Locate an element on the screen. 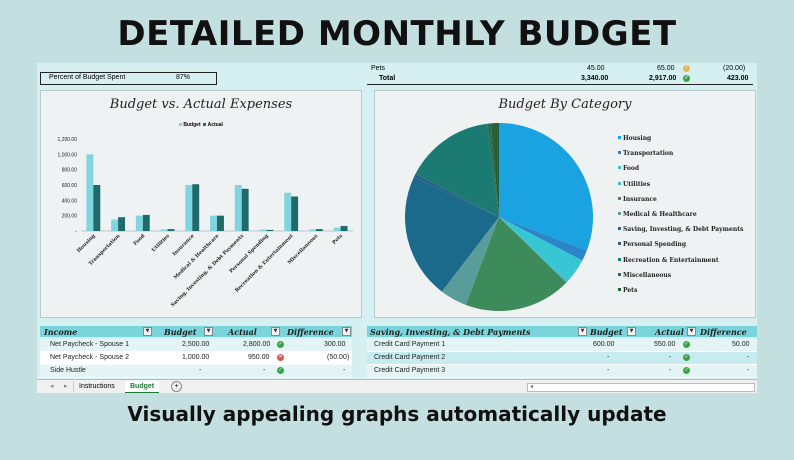  row-actual: 550.00 is located at coordinates (665, 344).